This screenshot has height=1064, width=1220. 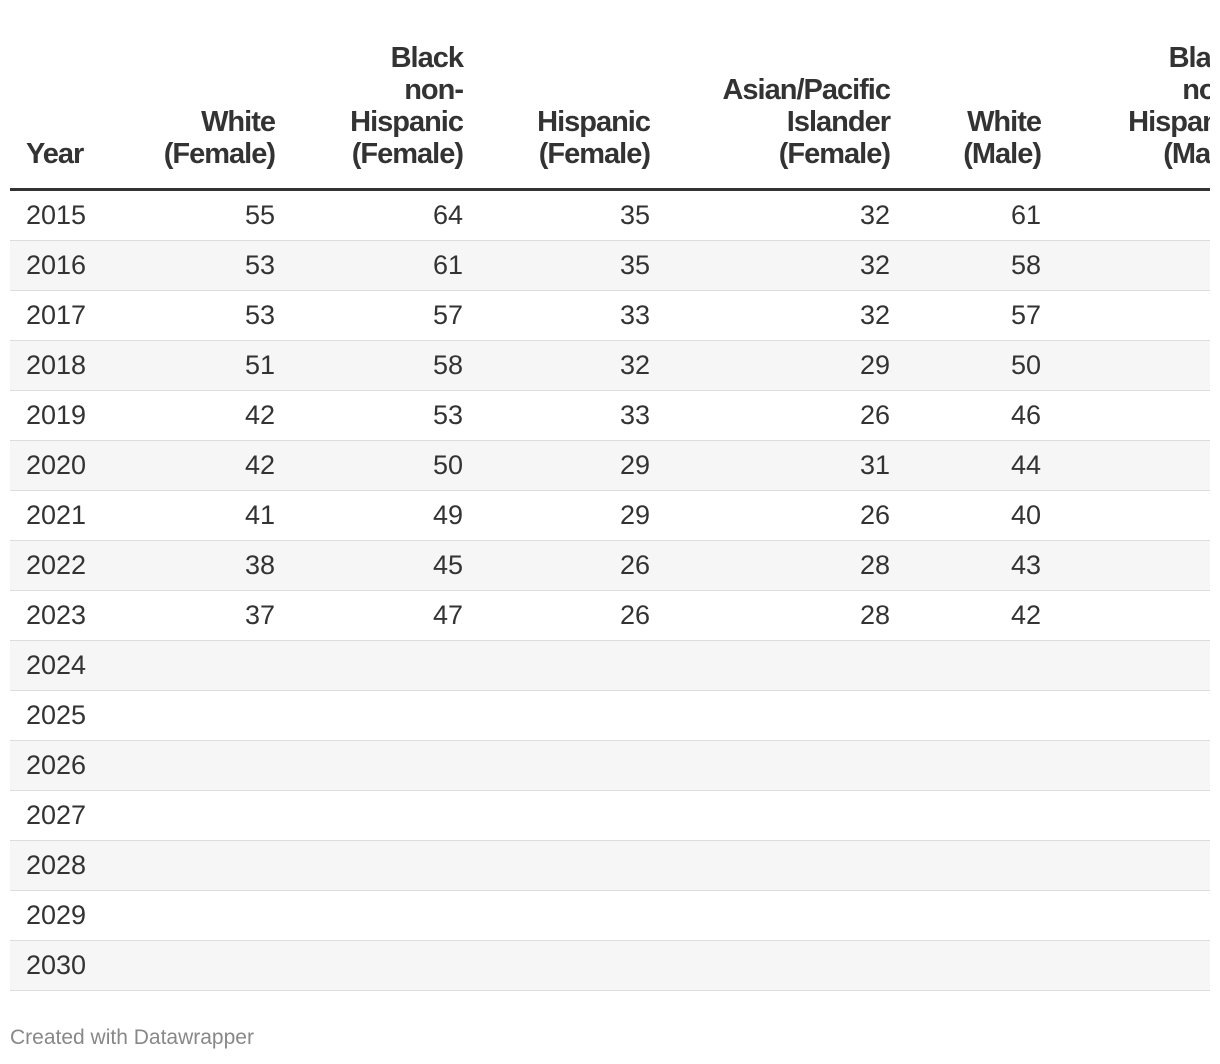 What do you see at coordinates (60, 265) in the screenshot?
I see `year-cell: 2016` at bounding box center [60, 265].